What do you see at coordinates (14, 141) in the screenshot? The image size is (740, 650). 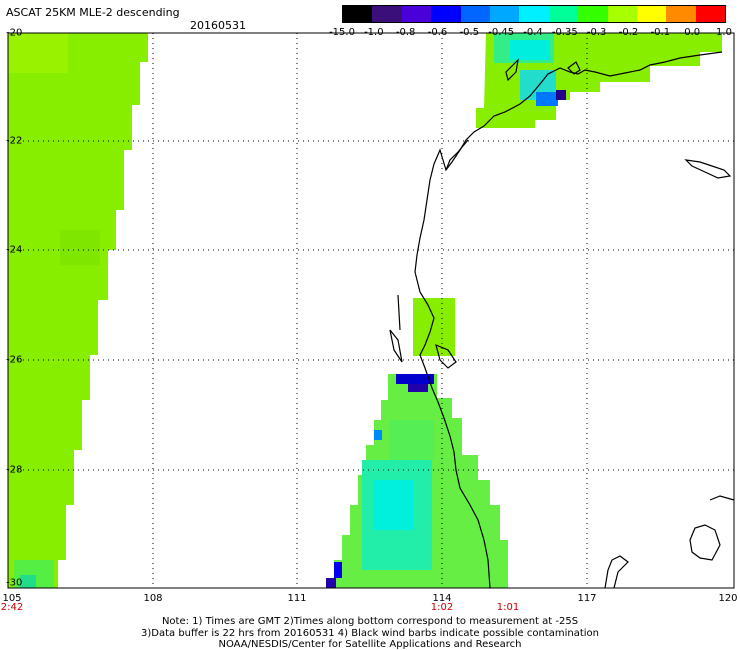 I see `lat-tick: -22` at bounding box center [14, 141].